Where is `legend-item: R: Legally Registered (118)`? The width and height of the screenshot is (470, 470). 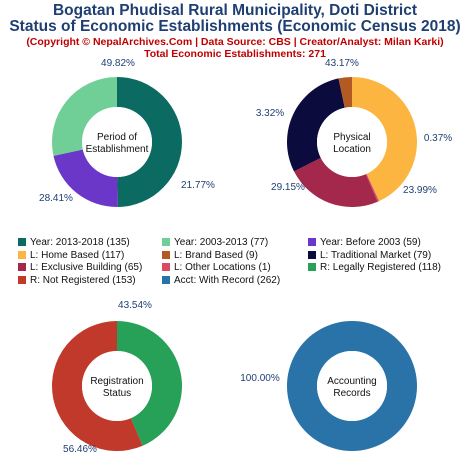 legend-item: R: Legally Registered (118) is located at coordinates (374, 268).